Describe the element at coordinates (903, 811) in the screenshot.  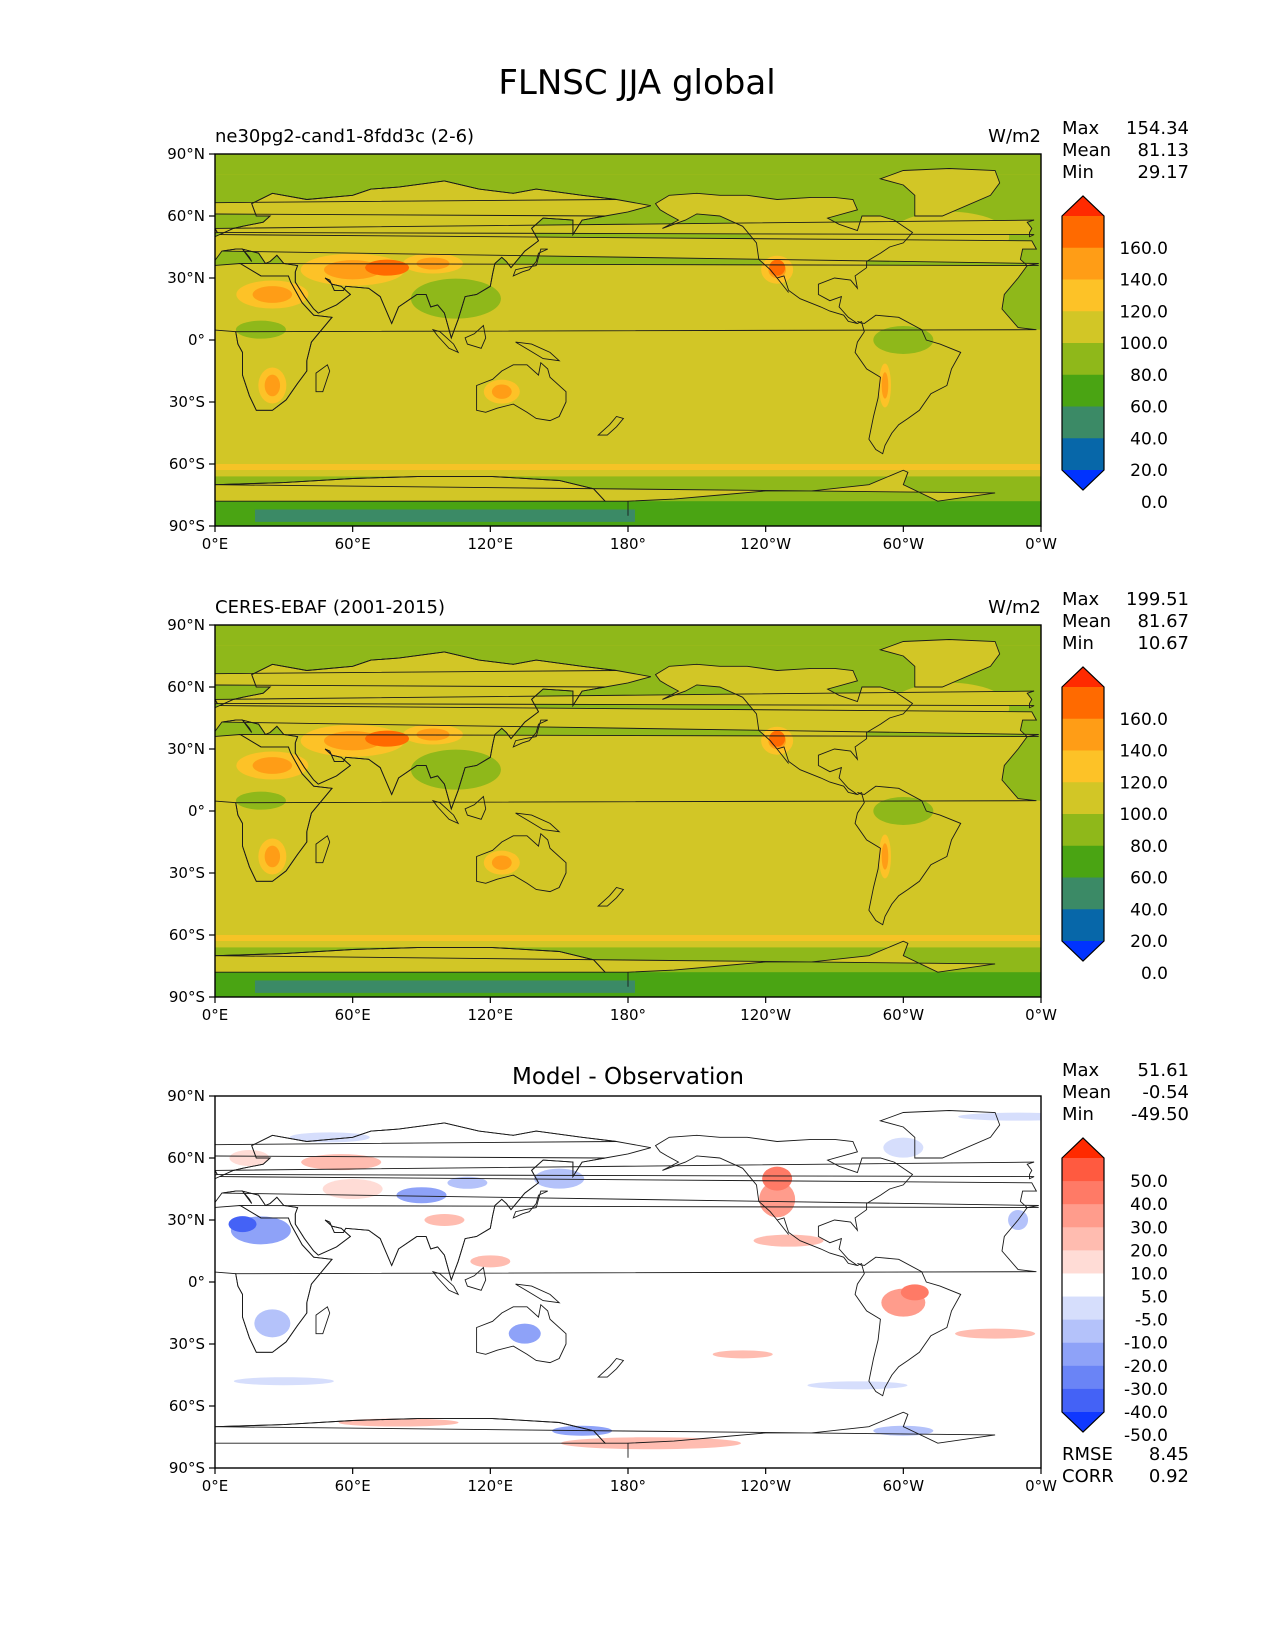
I see `field-amazon` at that location.